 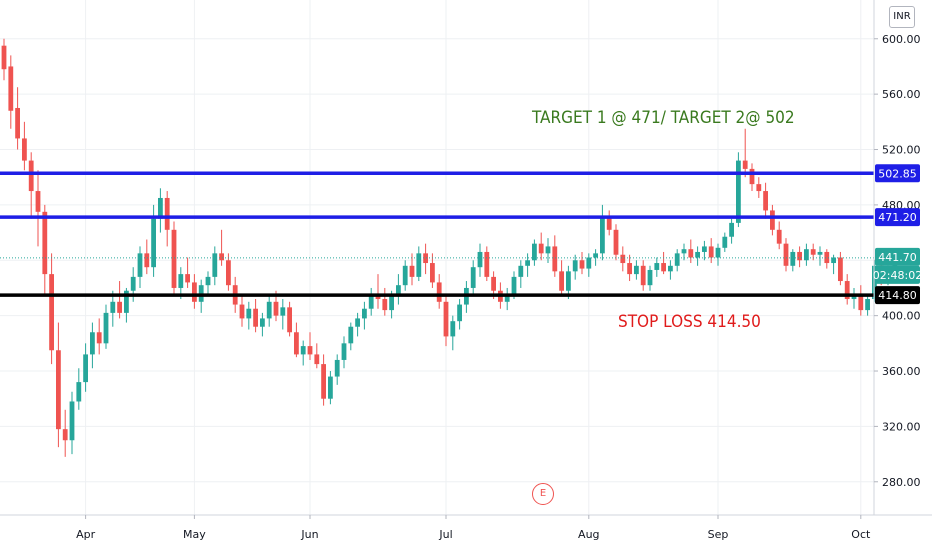 I want to click on target-annotation: TARGET 1 @ 471/ TARGET 2@ 502, so click(x=663, y=118).